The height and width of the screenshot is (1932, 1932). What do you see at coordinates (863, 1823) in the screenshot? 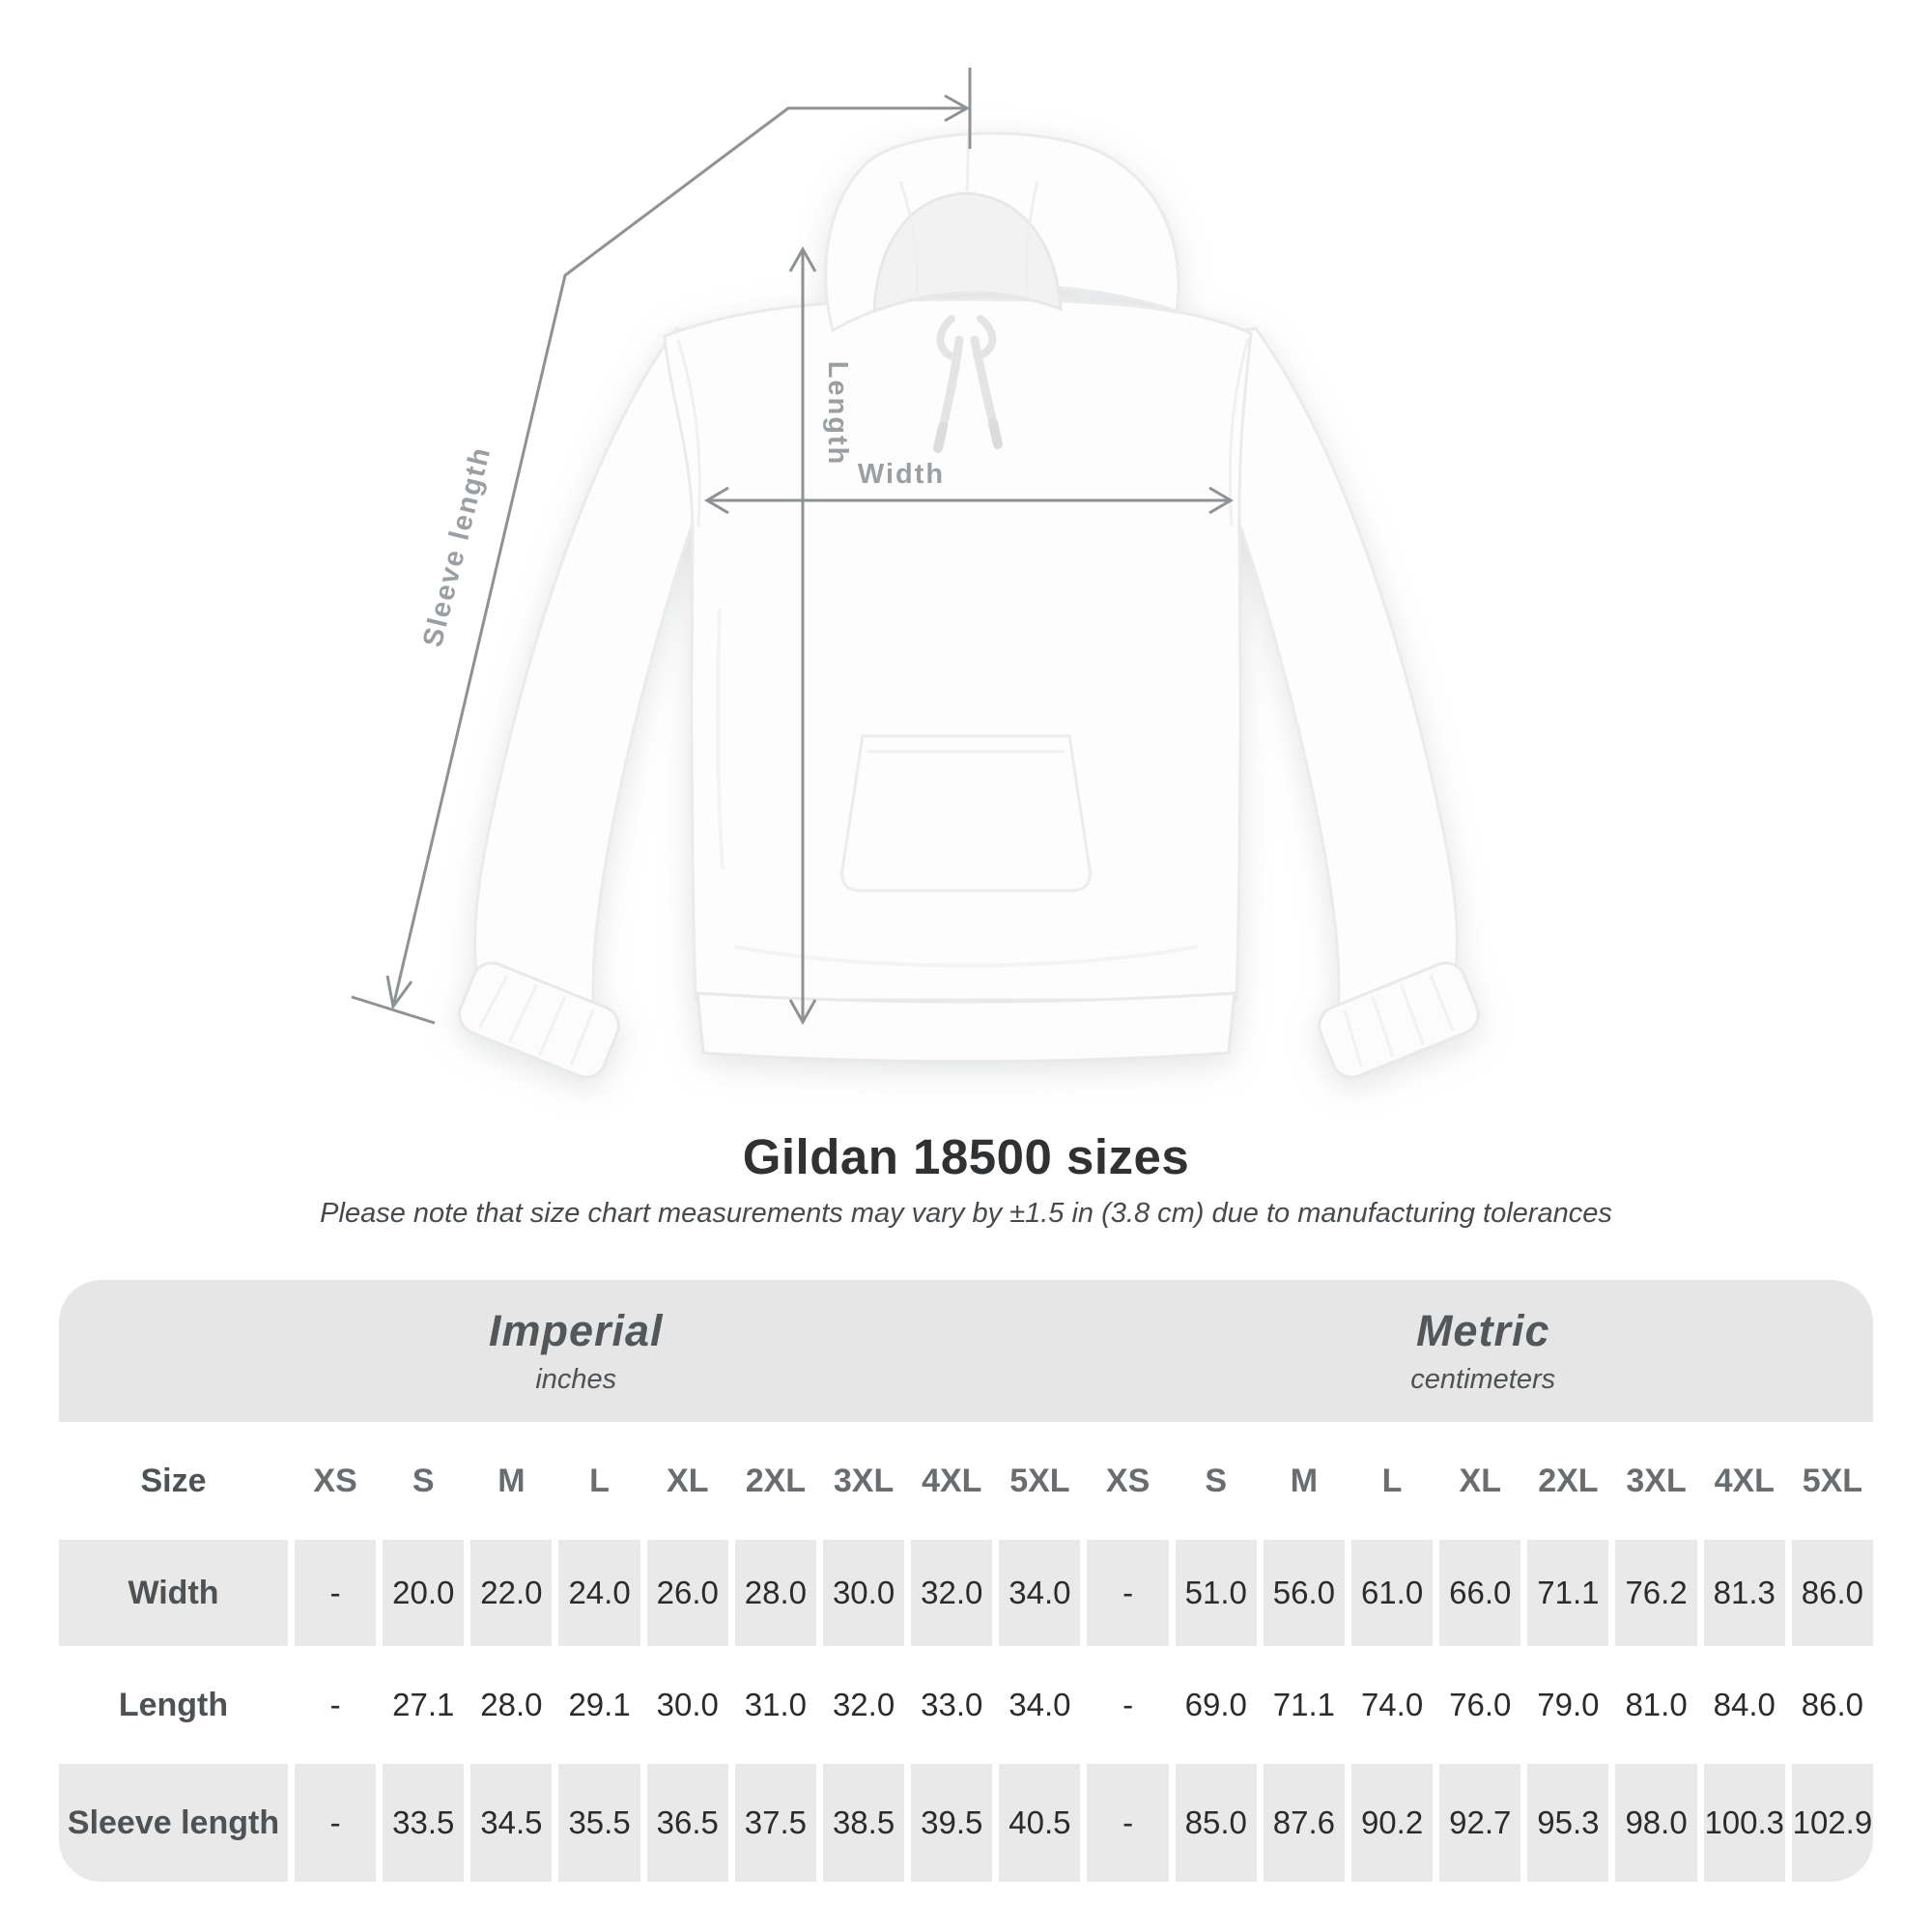
I see `cell: 38.5` at bounding box center [863, 1823].